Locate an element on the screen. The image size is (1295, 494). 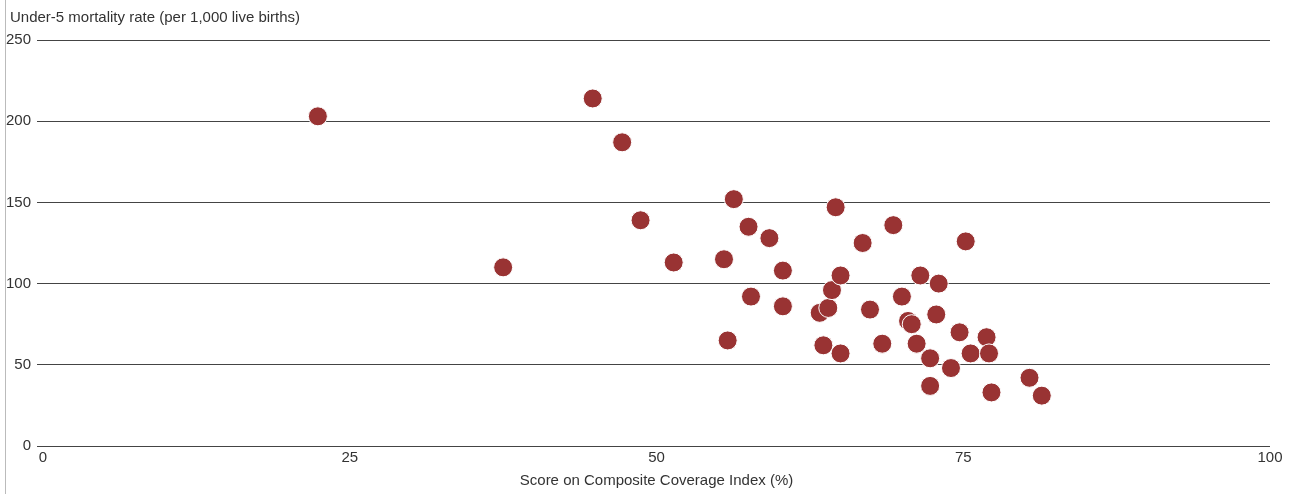
y-tick-label: 0 is located at coordinates (27, 445).